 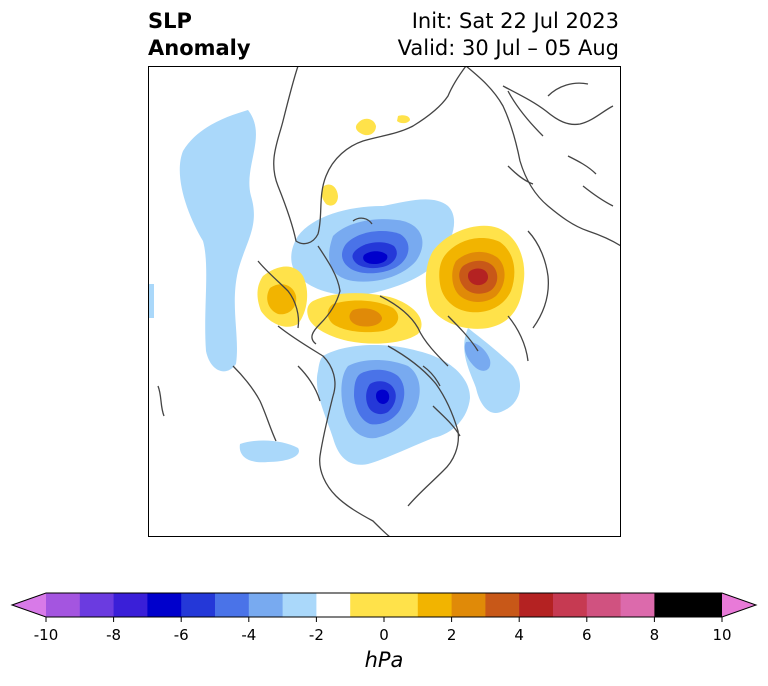 What do you see at coordinates (508, 48) in the screenshot?
I see `valid-range: Valid: 30 Jul – 05 Aug` at bounding box center [508, 48].